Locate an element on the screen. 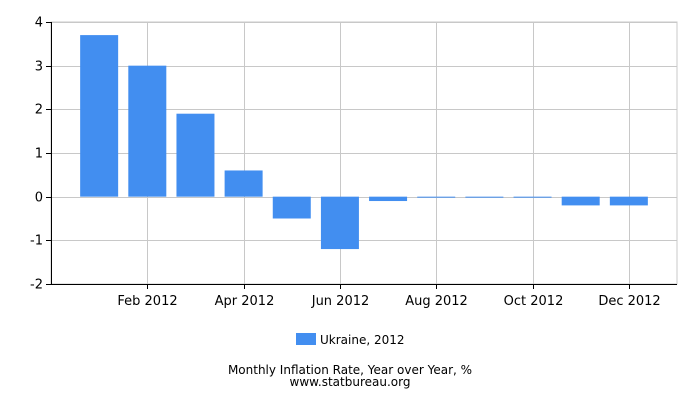  bar-may-2012 is located at coordinates (291, 207).